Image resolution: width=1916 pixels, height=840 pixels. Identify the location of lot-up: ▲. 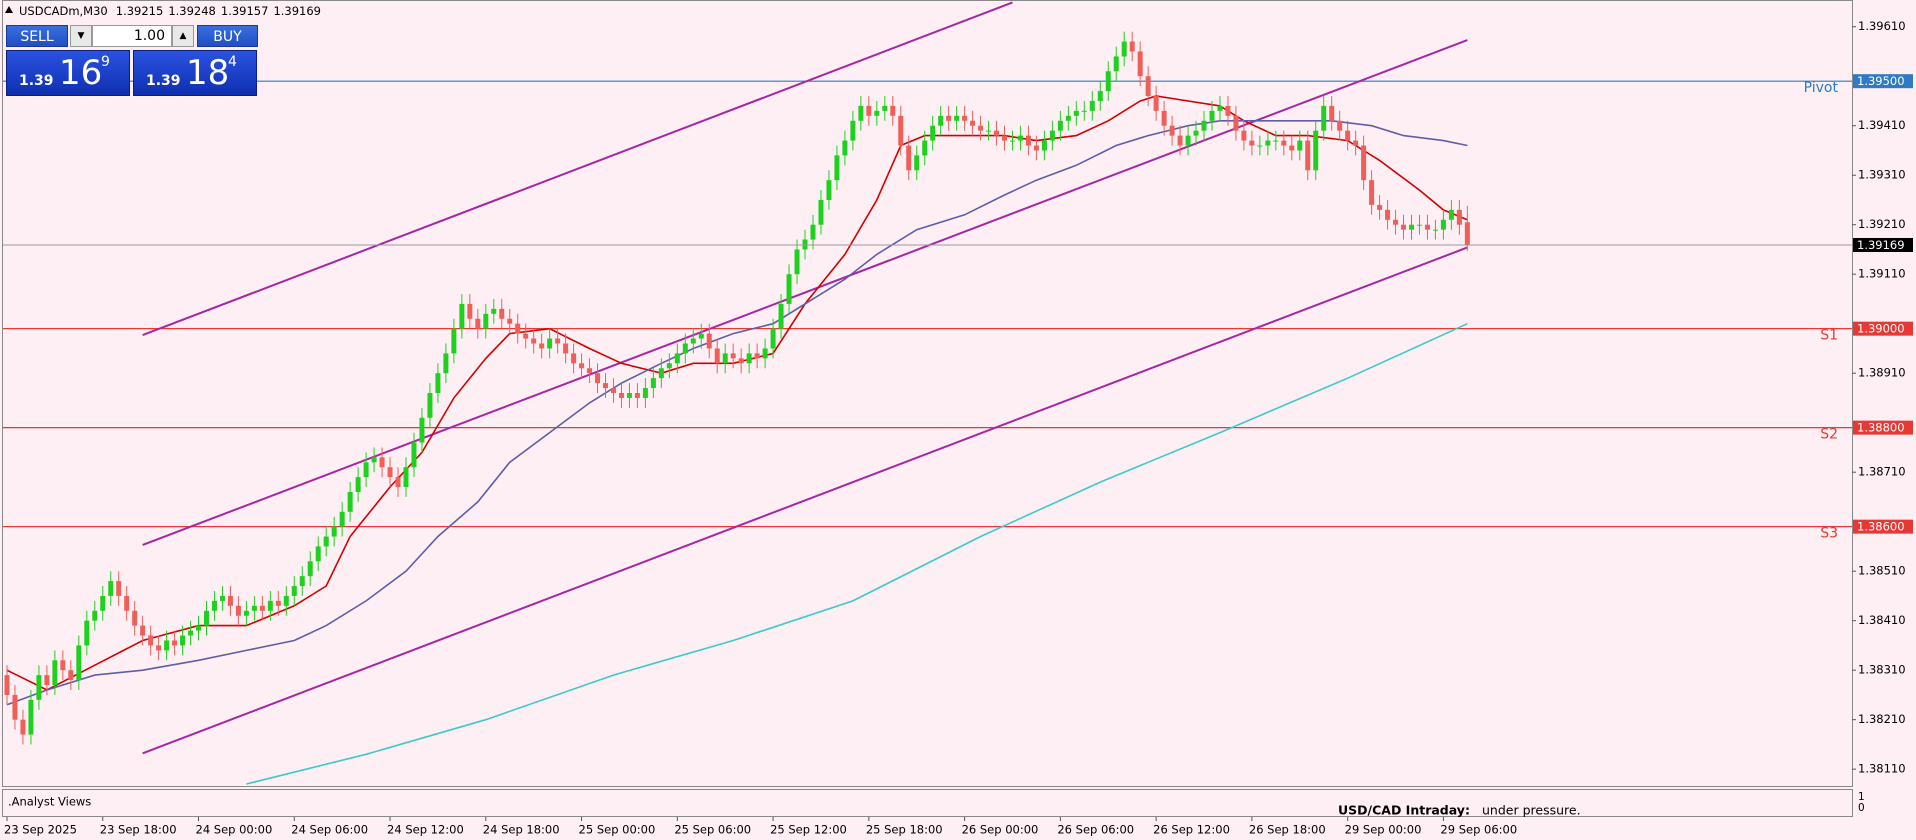
(183, 36).